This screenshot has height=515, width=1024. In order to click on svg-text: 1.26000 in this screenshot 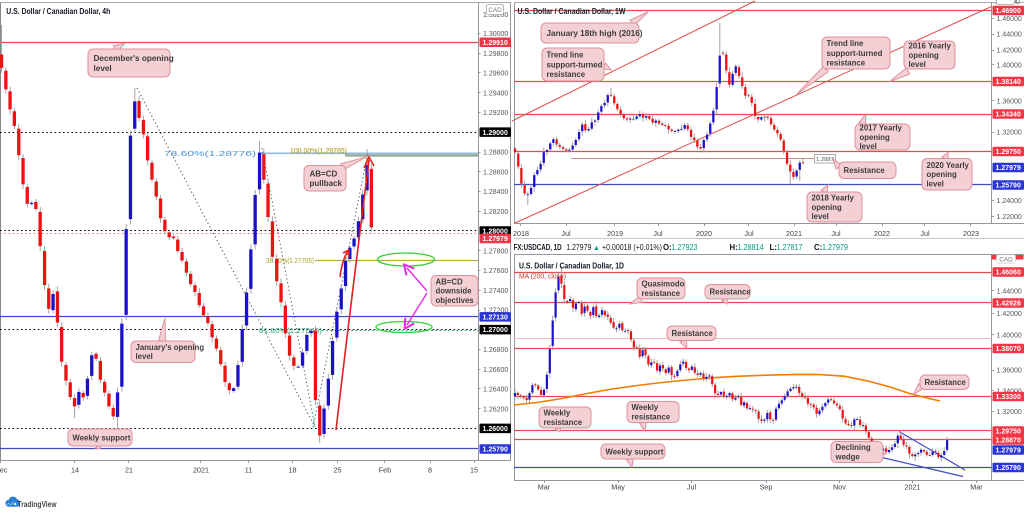, I will do `click(495, 429)`.